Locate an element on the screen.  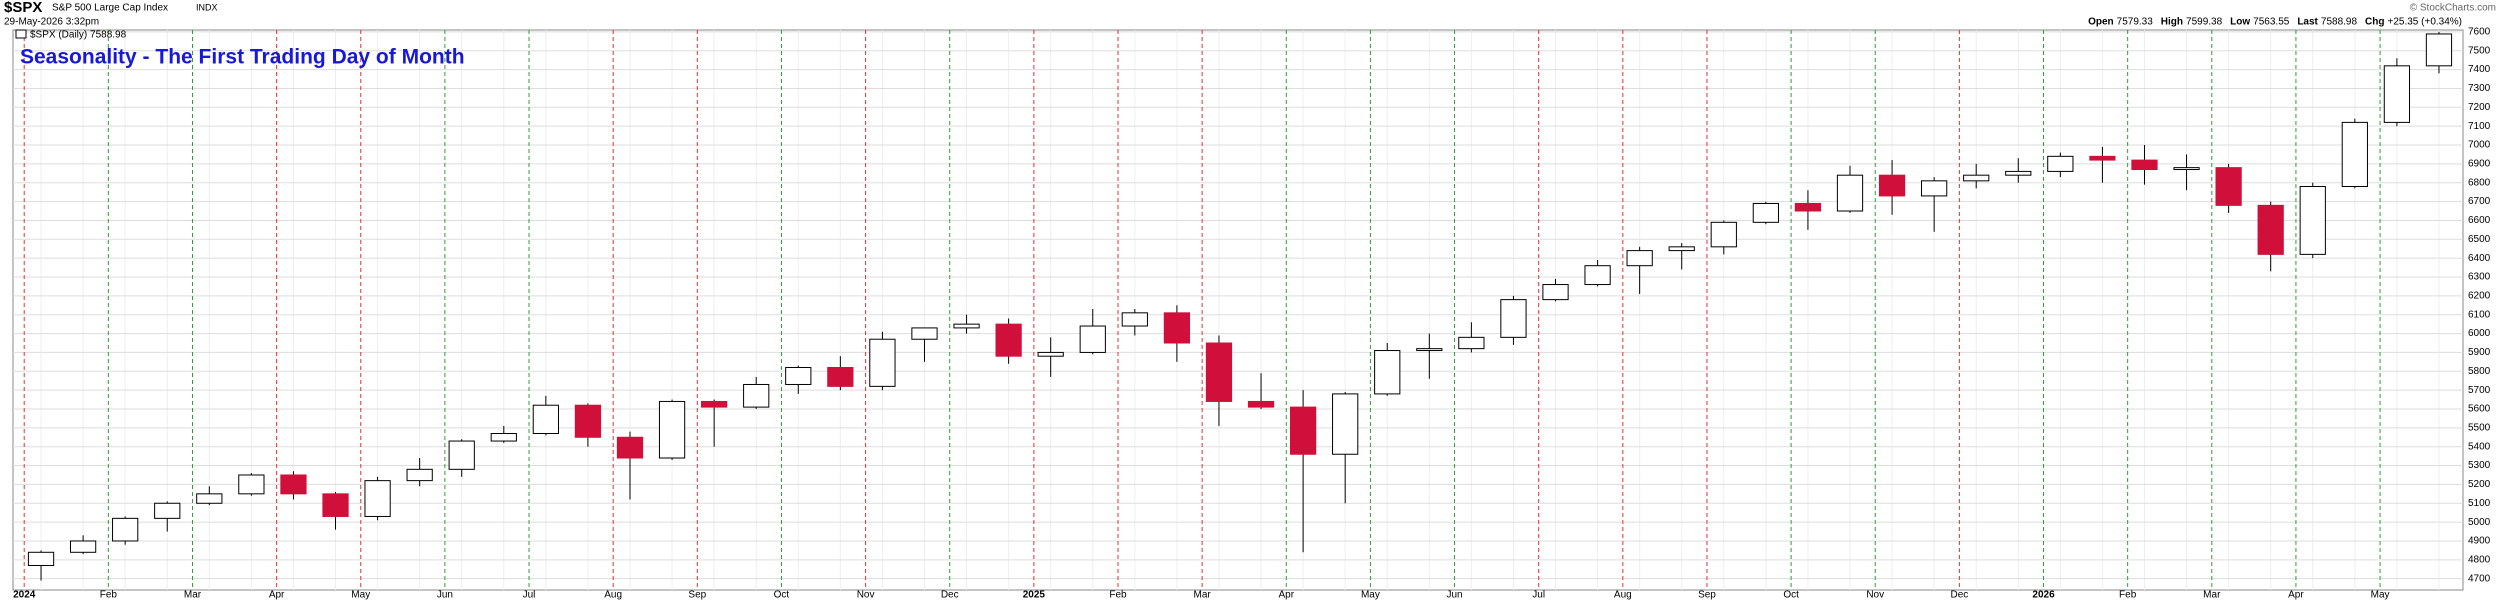
quote-value: 7579.33 is located at coordinates (2135, 22).